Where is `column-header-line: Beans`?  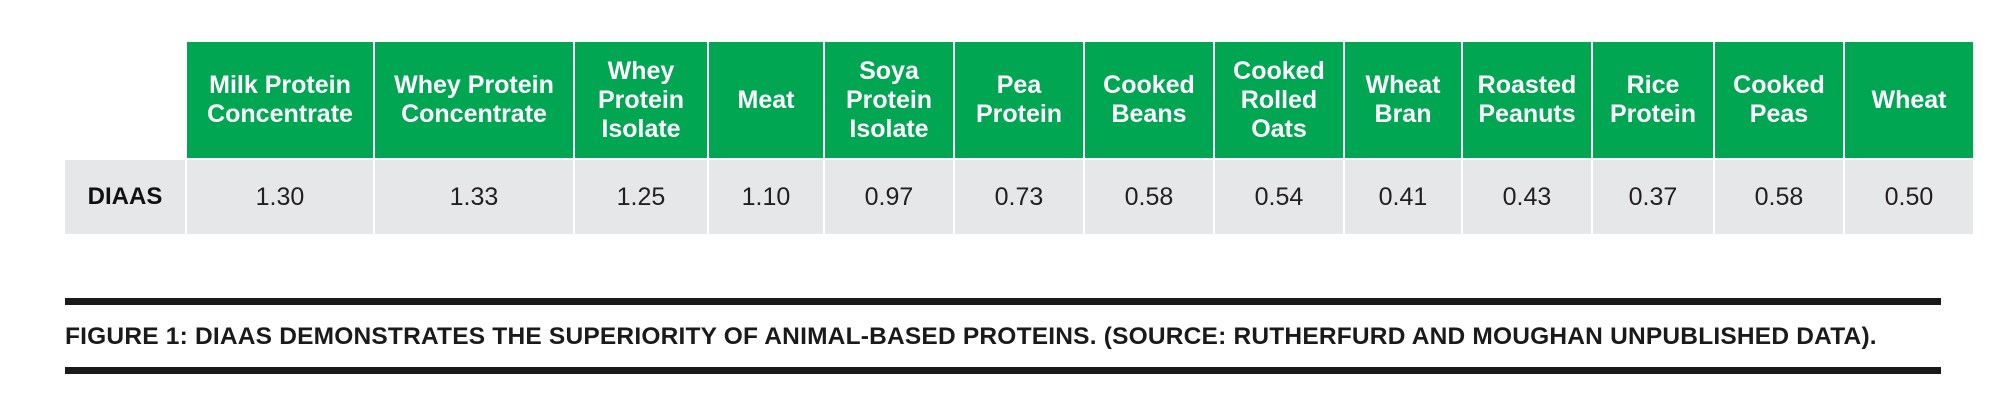
column-header-line: Beans is located at coordinates (1149, 114).